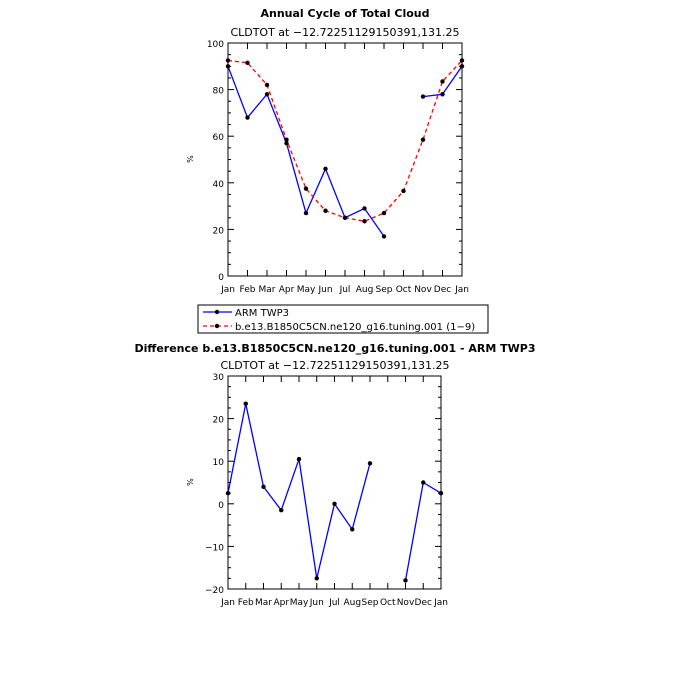 The image size is (675, 675). I want to click on chart1-xtick-label: Oct, so click(404, 290).